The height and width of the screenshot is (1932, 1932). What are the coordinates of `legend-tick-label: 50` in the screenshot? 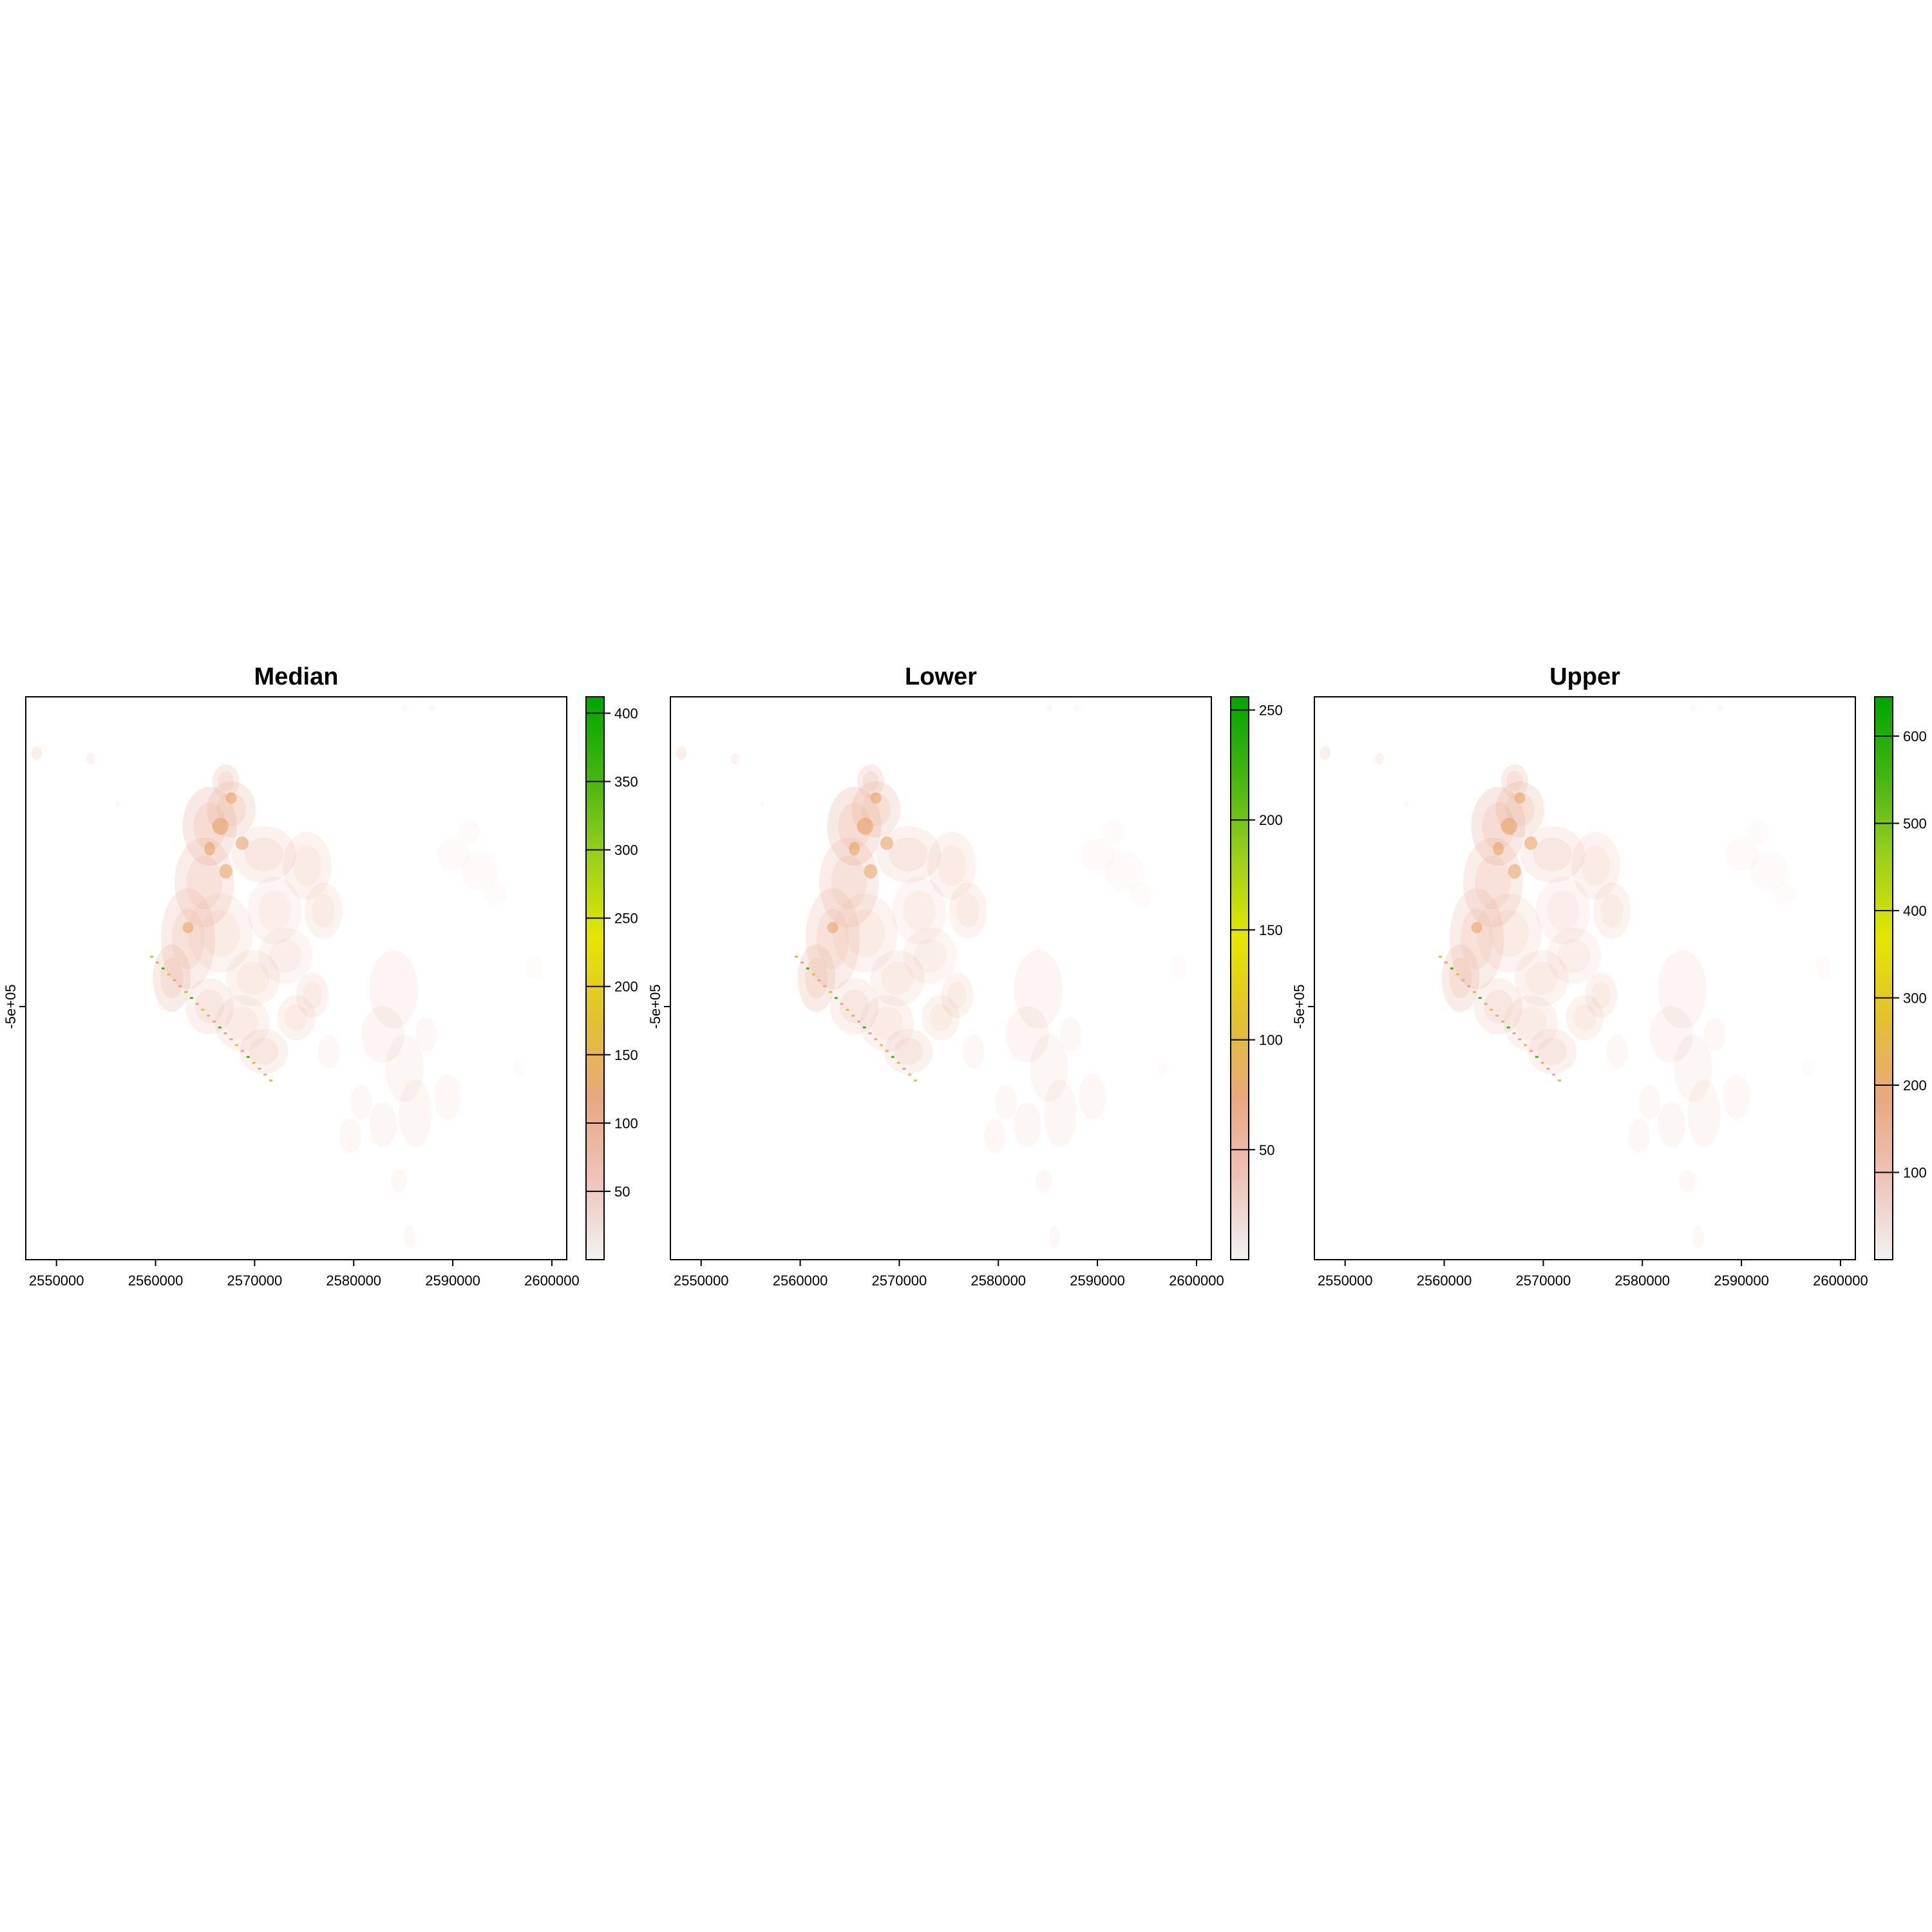 It's located at (622, 1192).